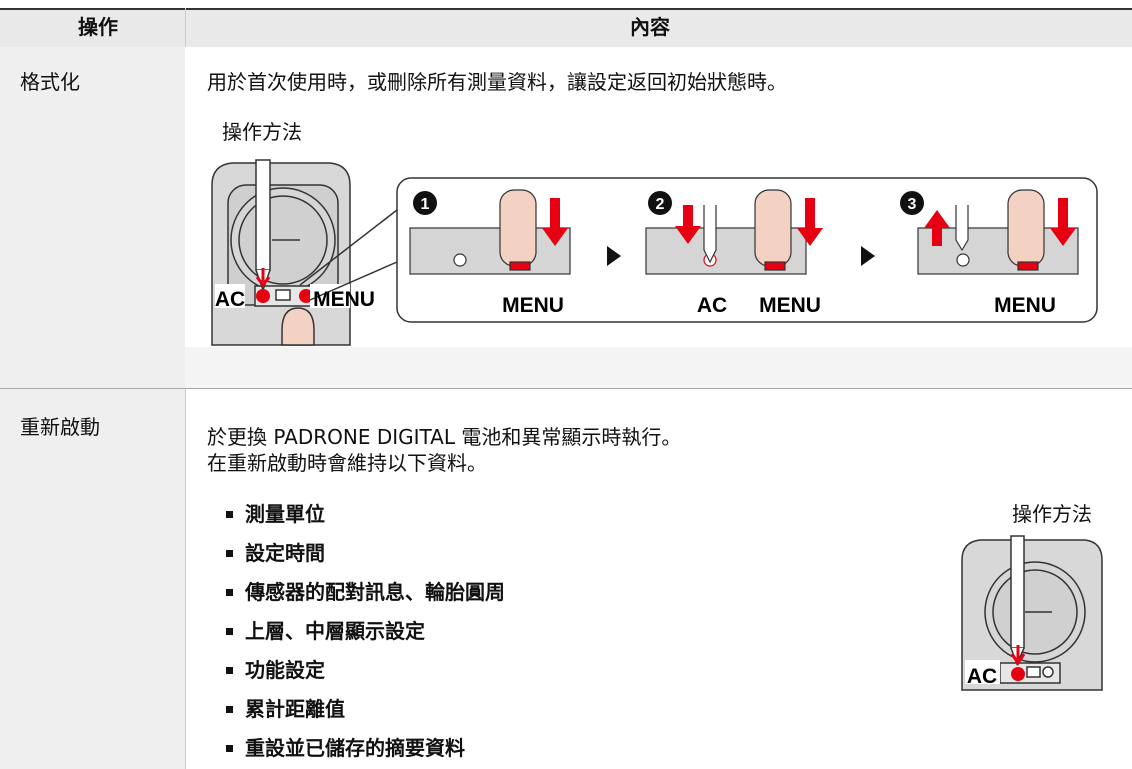  Describe the element at coordinates (497, 82) in the screenshot. I see `description: 用於首次使用時，或刪除所有測量資料，讓設定返回初始狀態時。` at that location.